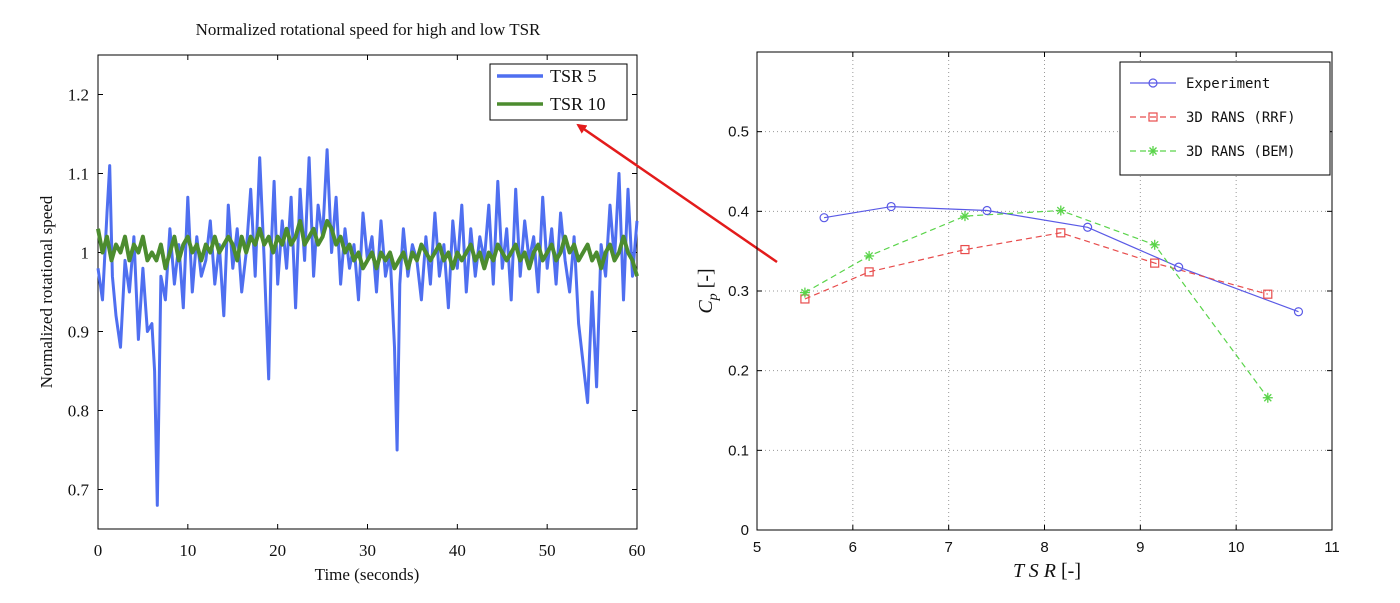  Describe the element at coordinates (78, 332) in the screenshot. I see `y-tick-label: 0.9` at that location.